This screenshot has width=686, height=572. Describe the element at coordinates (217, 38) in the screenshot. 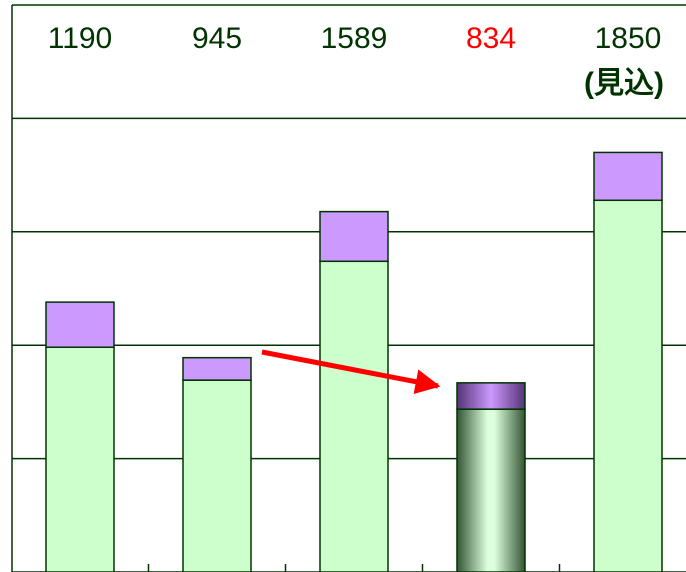

I see `total-label: 945` at that location.